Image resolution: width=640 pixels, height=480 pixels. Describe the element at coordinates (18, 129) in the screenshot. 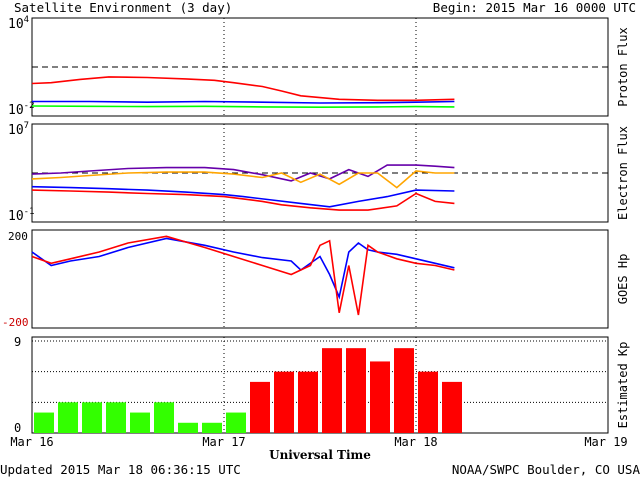

I see `electron-ytick-top: 107` at that location.